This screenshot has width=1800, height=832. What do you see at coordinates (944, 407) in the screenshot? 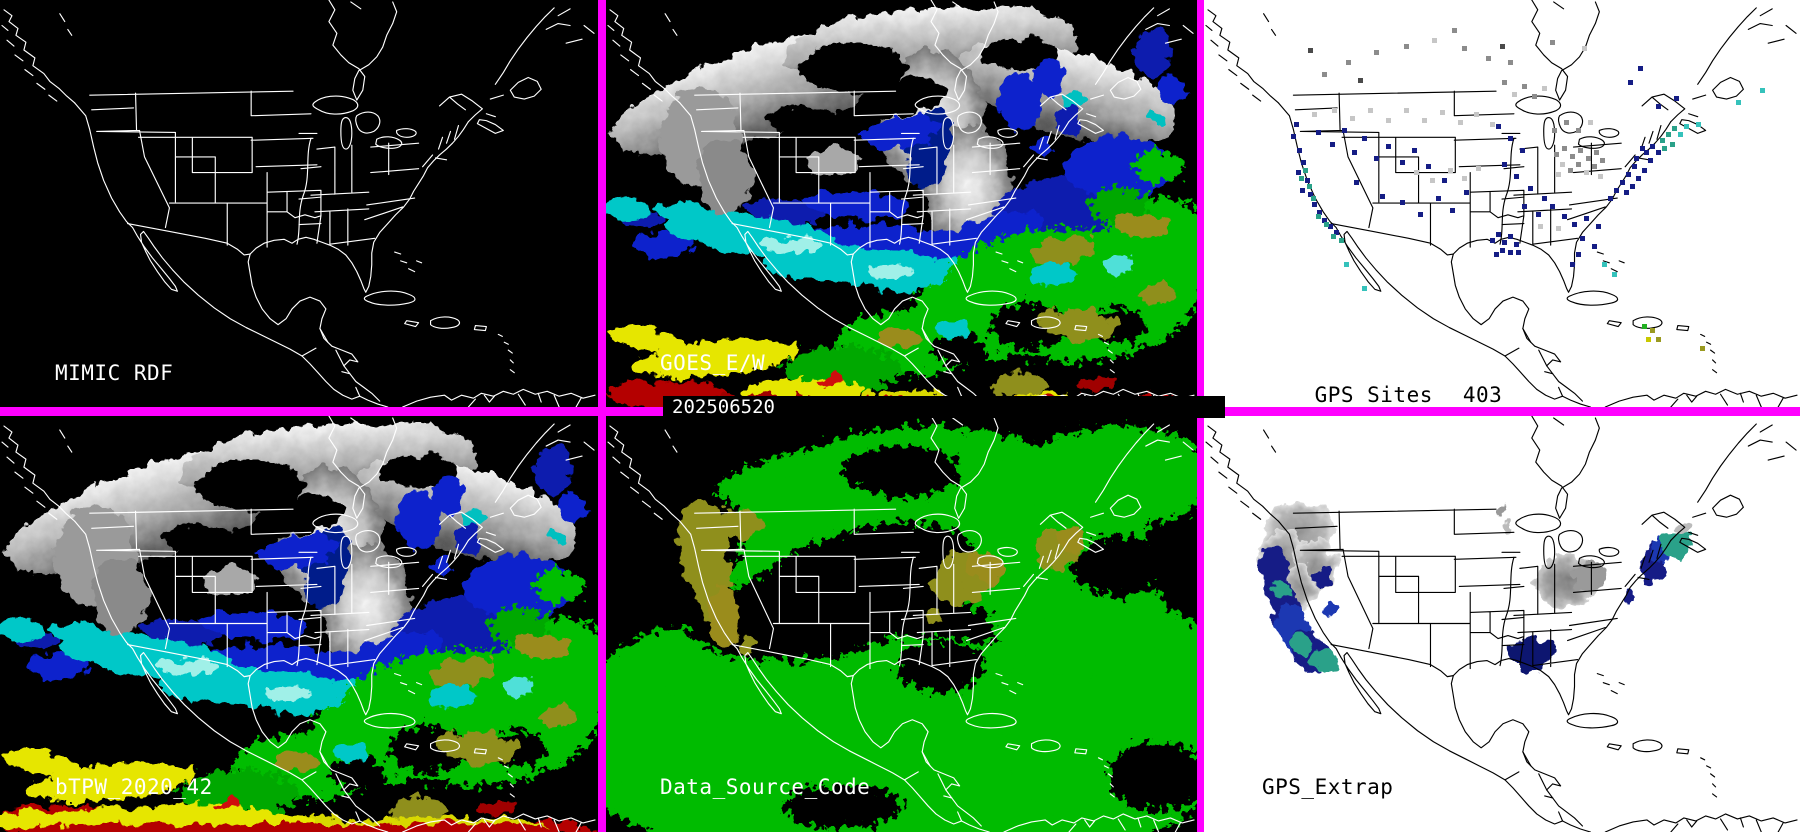
I see `timestamp-strip` at bounding box center [944, 407].